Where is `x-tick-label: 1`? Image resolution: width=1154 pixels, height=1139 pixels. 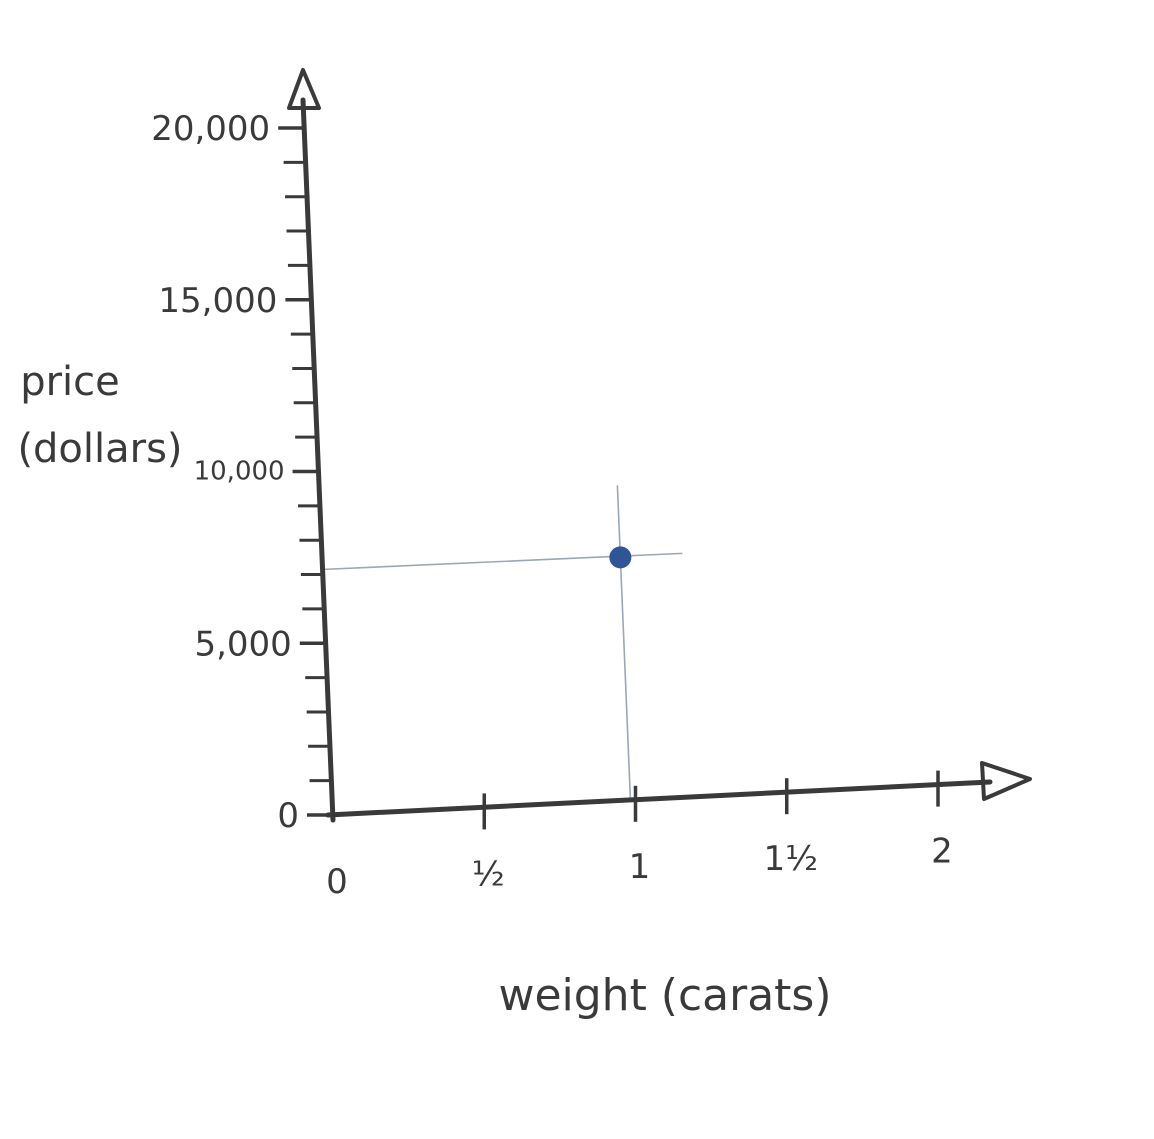 x-tick-label: 1 is located at coordinates (640, 867).